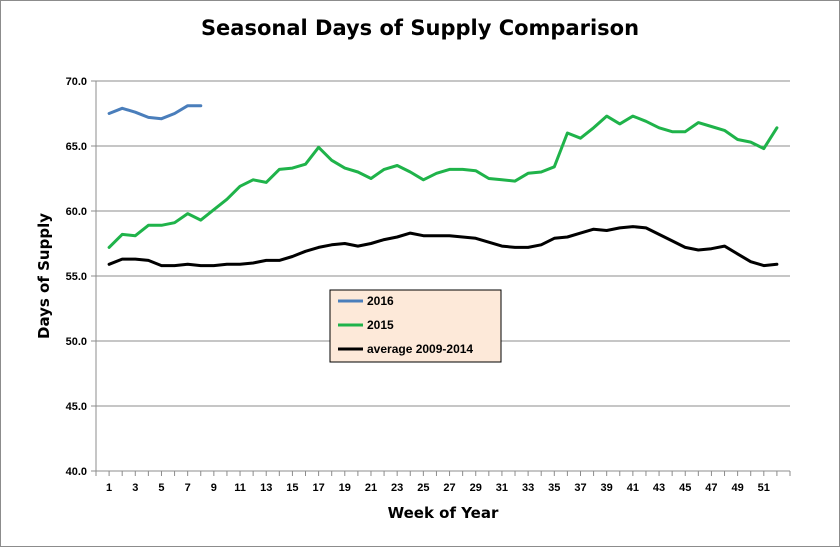 This screenshot has height=547, width=840. What do you see at coordinates (420, 349) in the screenshot?
I see `legend-label-3: average 2009-2014` at bounding box center [420, 349].